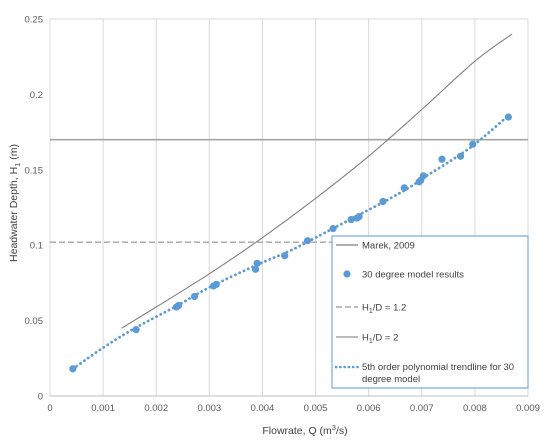  Describe the element at coordinates (209, 408) in the screenshot. I see `x-tick-label: 0.003` at that location.